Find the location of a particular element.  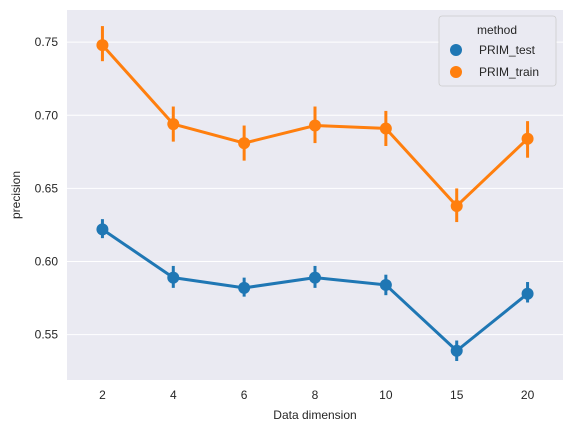

legend-label-prim-train: PRIM_train is located at coordinates (509, 72).